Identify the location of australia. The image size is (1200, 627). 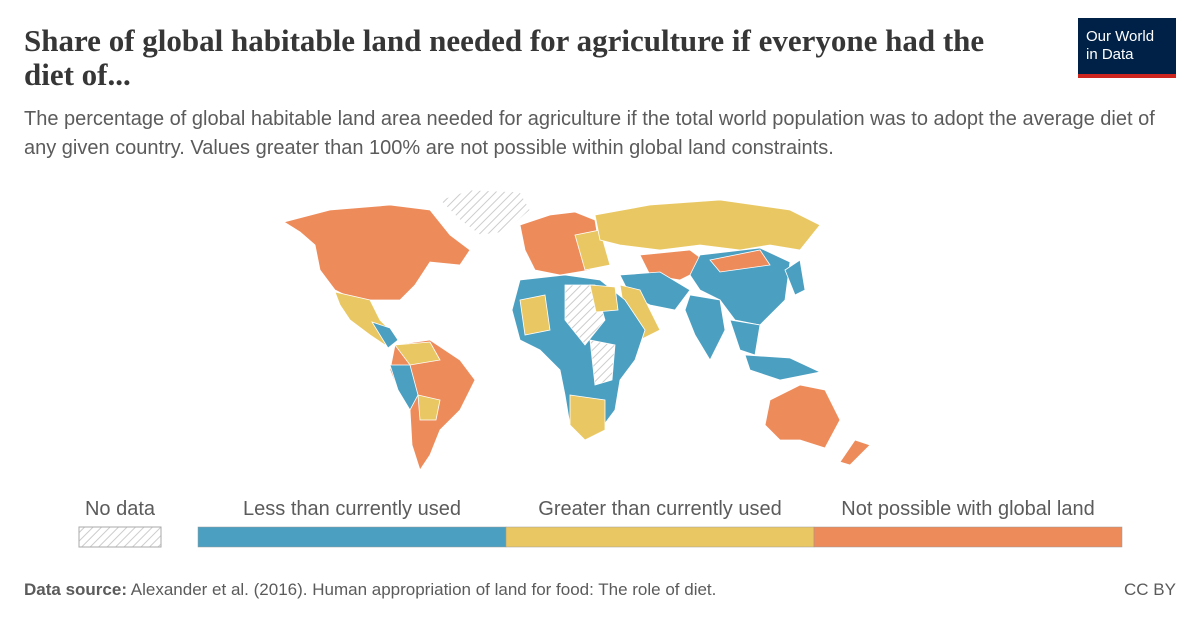
(802, 416).